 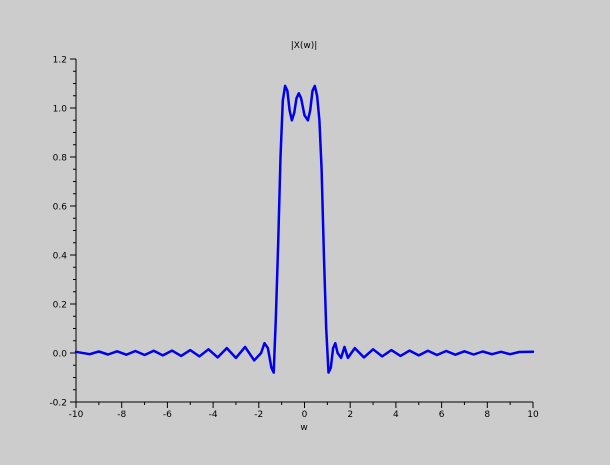 What do you see at coordinates (60, 159) in the screenshot?
I see `y-tick-label: 0.8` at bounding box center [60, 159].